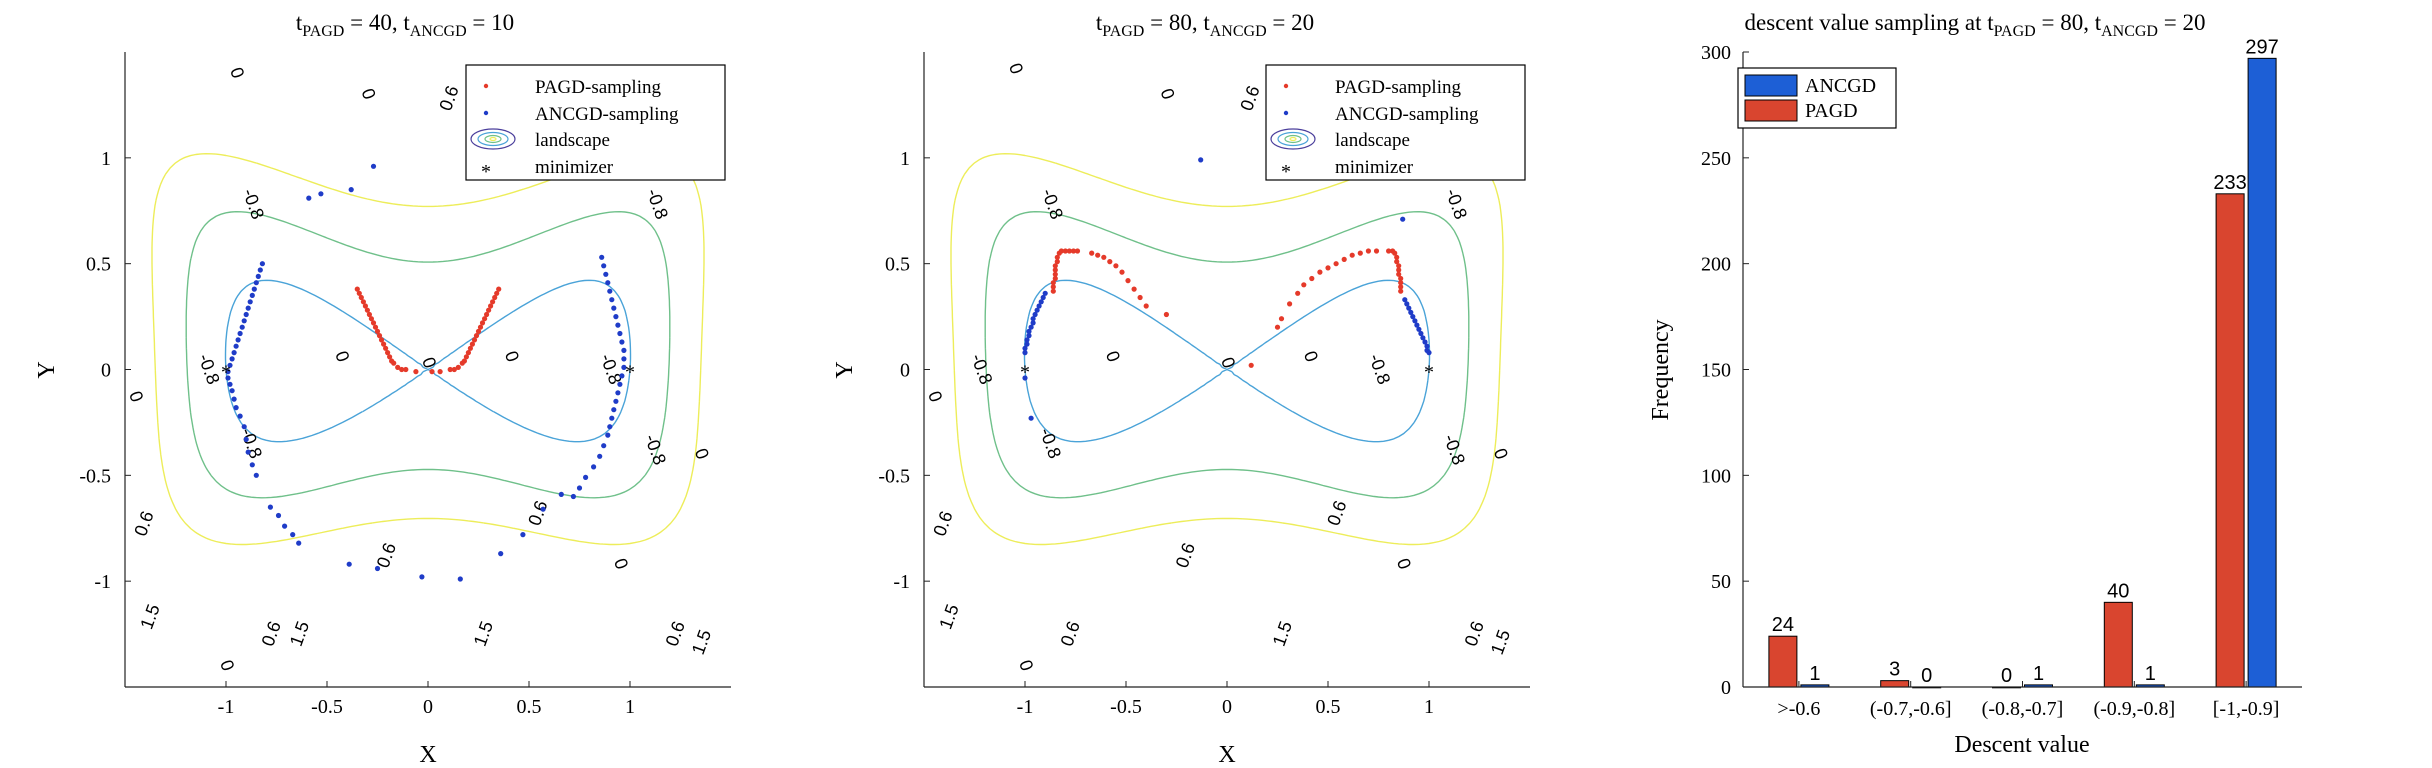 This screenshot has height=768, width=2432. I want to click on y-tick-label: 1, so click(905, 159).